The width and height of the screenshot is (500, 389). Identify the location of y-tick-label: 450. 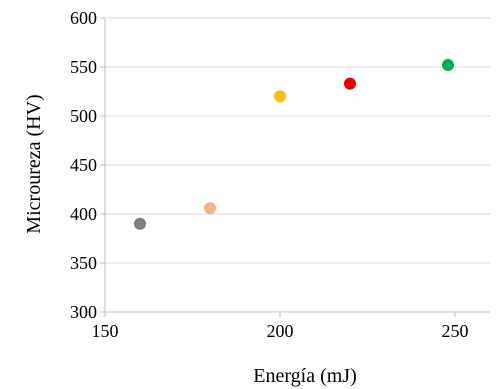
(83, 165).